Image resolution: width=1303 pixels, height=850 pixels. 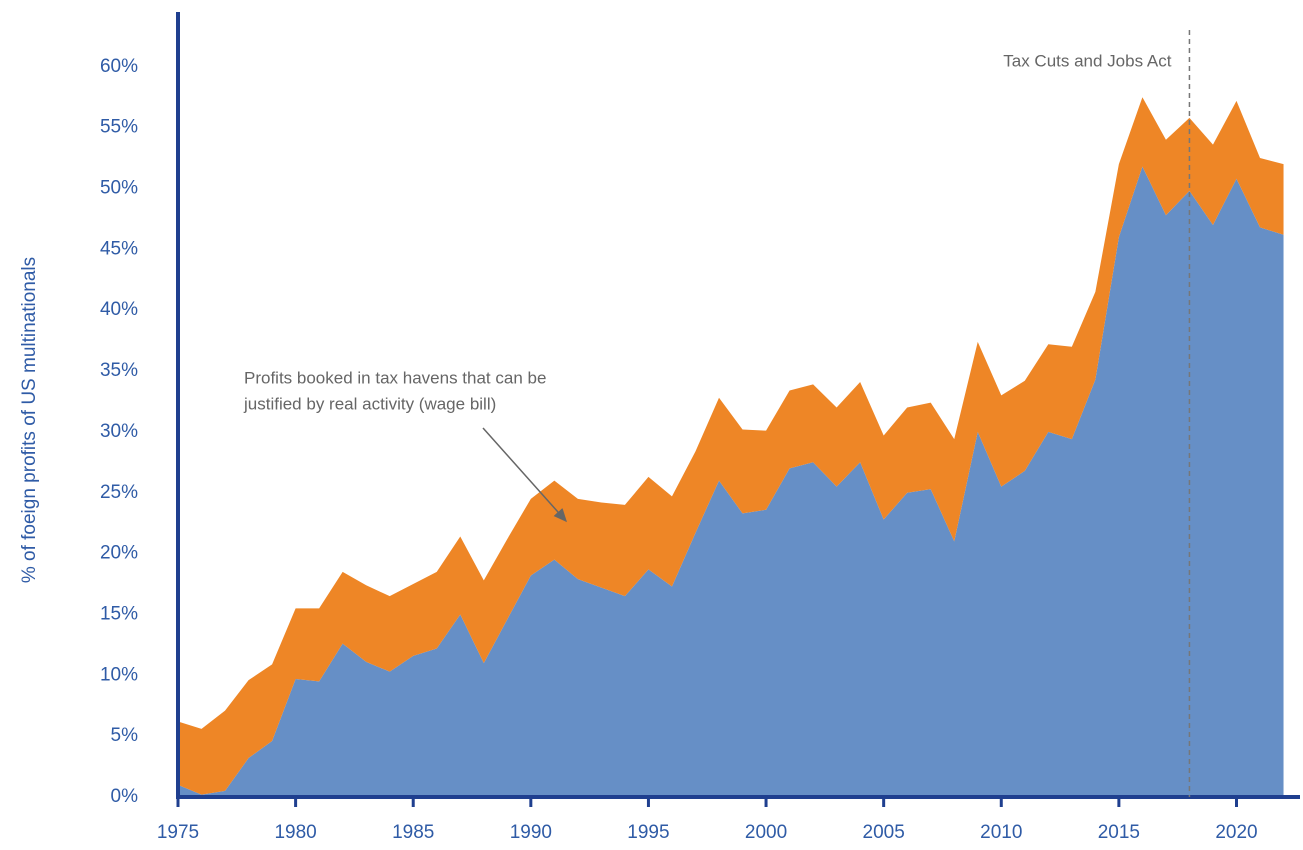 I want to click on annotation: Profits booked in tax havens that can be, so click(x=395, y=377).